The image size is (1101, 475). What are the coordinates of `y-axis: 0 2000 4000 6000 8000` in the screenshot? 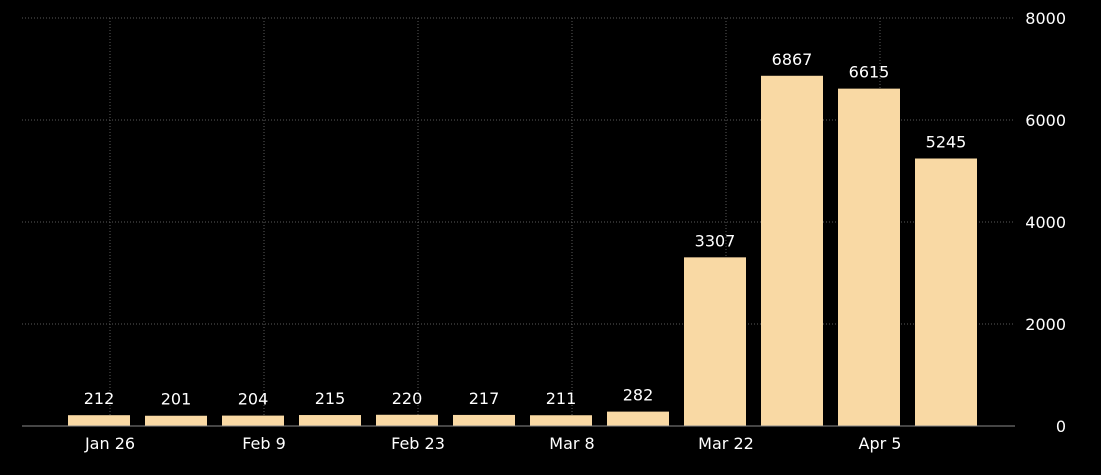 It's located at (1045, 222).